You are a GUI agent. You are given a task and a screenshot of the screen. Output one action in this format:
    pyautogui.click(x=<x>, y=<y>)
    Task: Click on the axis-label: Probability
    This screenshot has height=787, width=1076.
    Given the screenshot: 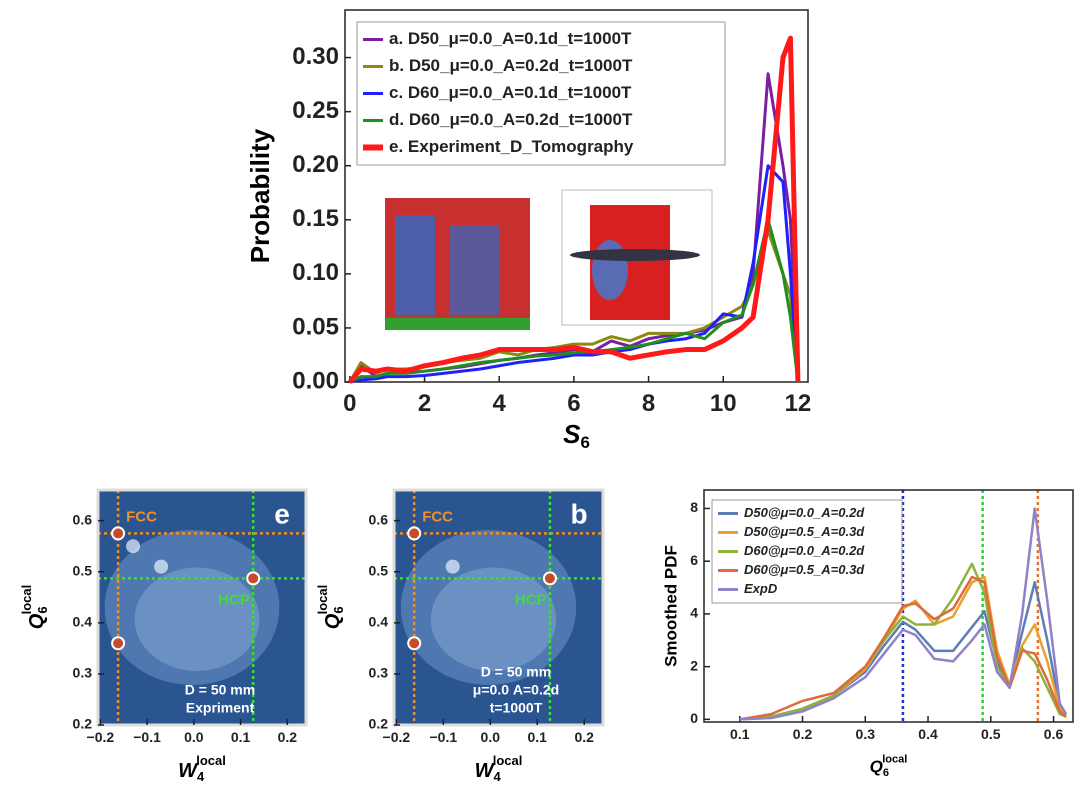 What is the action you would take?
    pyautogui.click(x=260, y=195)
    